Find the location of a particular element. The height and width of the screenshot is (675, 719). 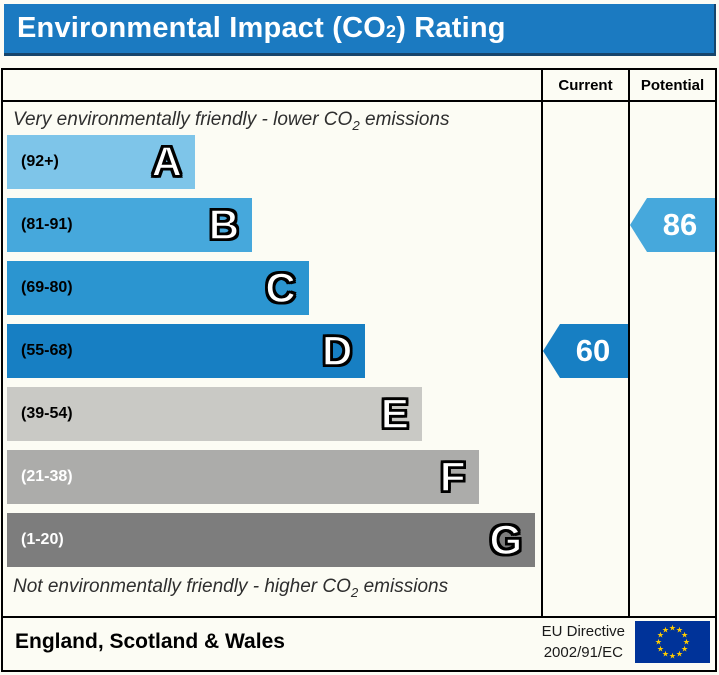

current-rating-arrow: 60 is located at coordinates (585, 351).